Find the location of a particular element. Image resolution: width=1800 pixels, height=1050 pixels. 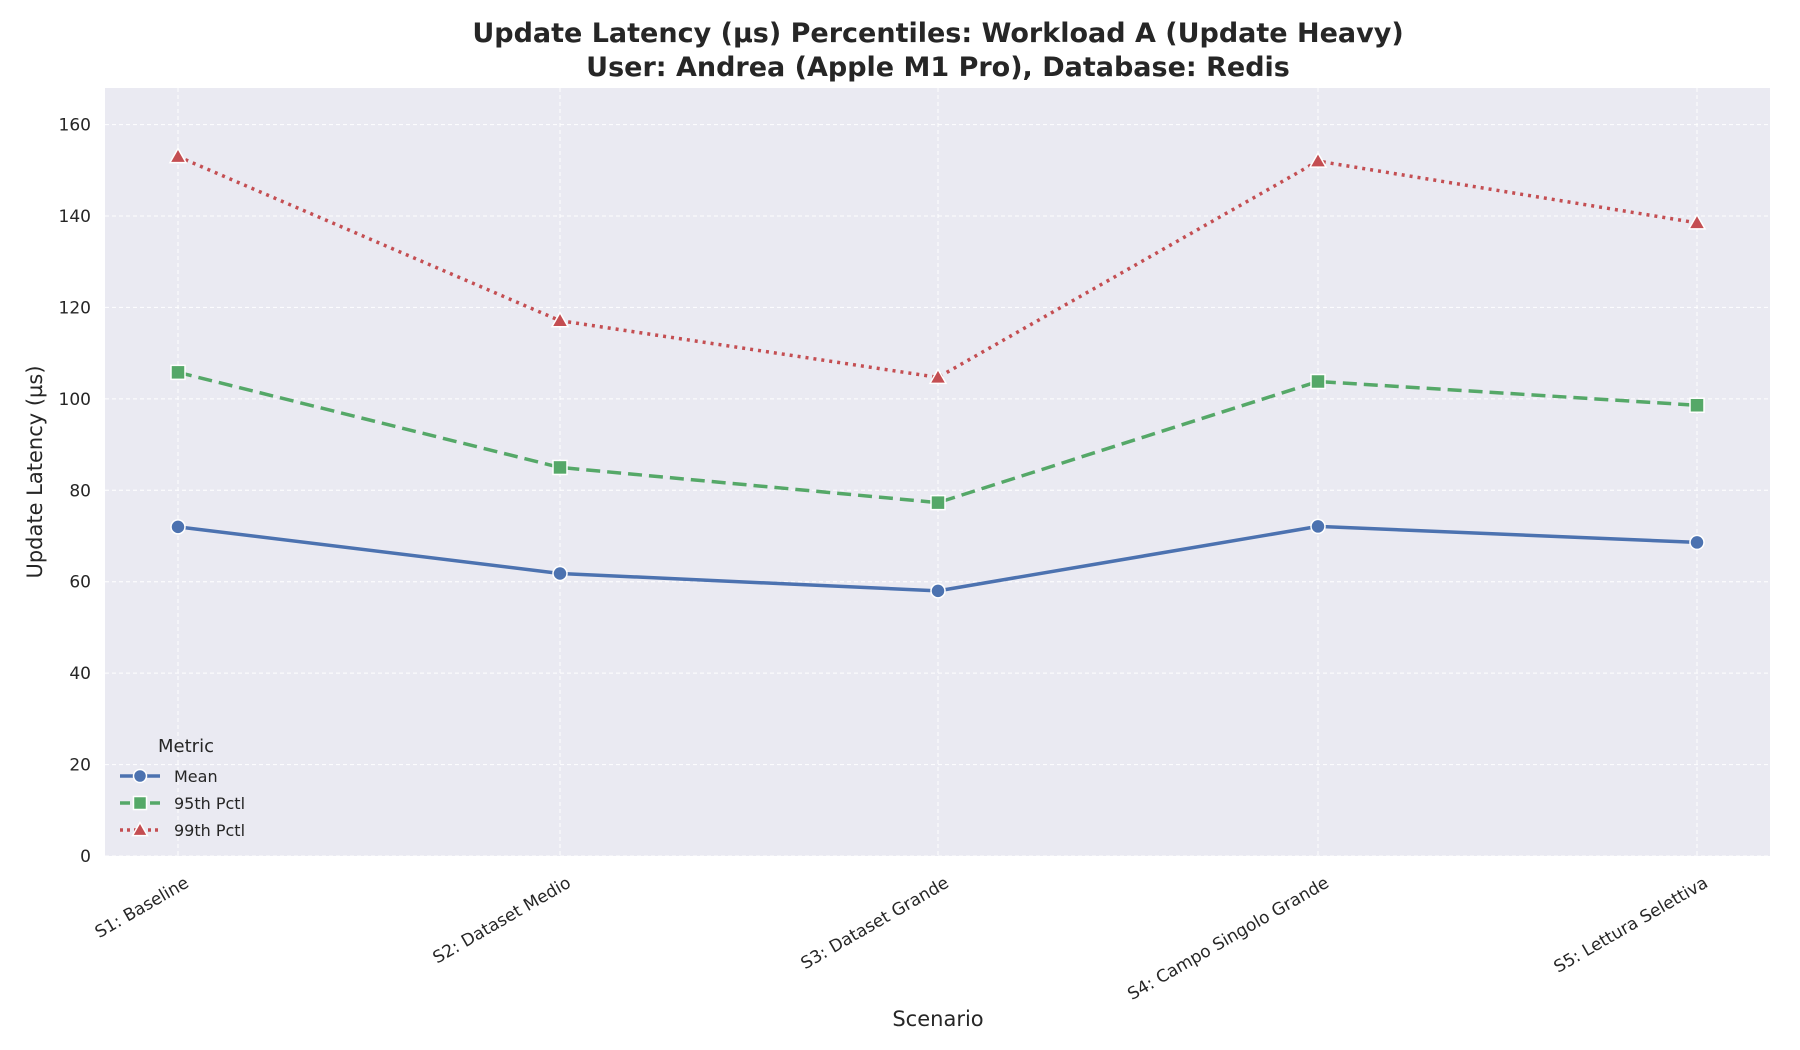

legend-item: 95th Pctl is located at coordinates (182, 803).